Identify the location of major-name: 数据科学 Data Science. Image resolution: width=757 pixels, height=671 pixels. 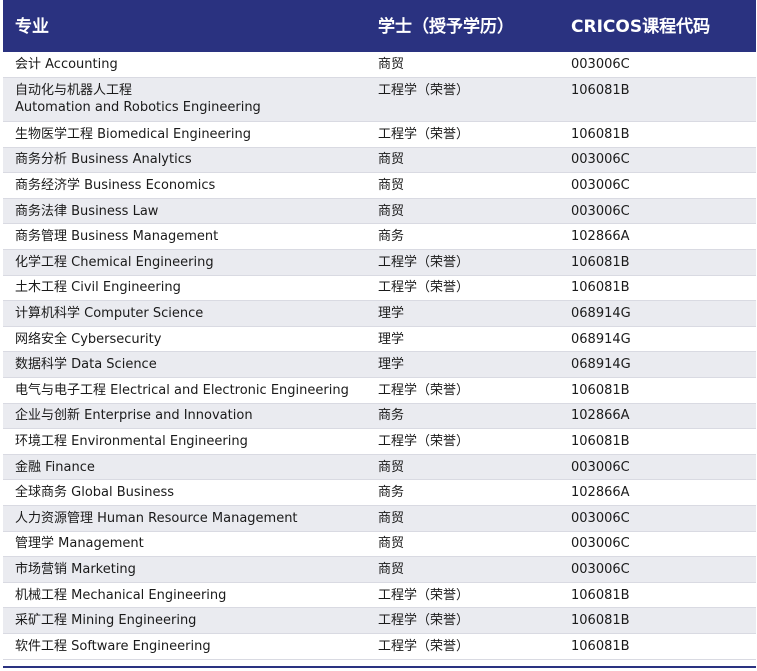
(86, 365).